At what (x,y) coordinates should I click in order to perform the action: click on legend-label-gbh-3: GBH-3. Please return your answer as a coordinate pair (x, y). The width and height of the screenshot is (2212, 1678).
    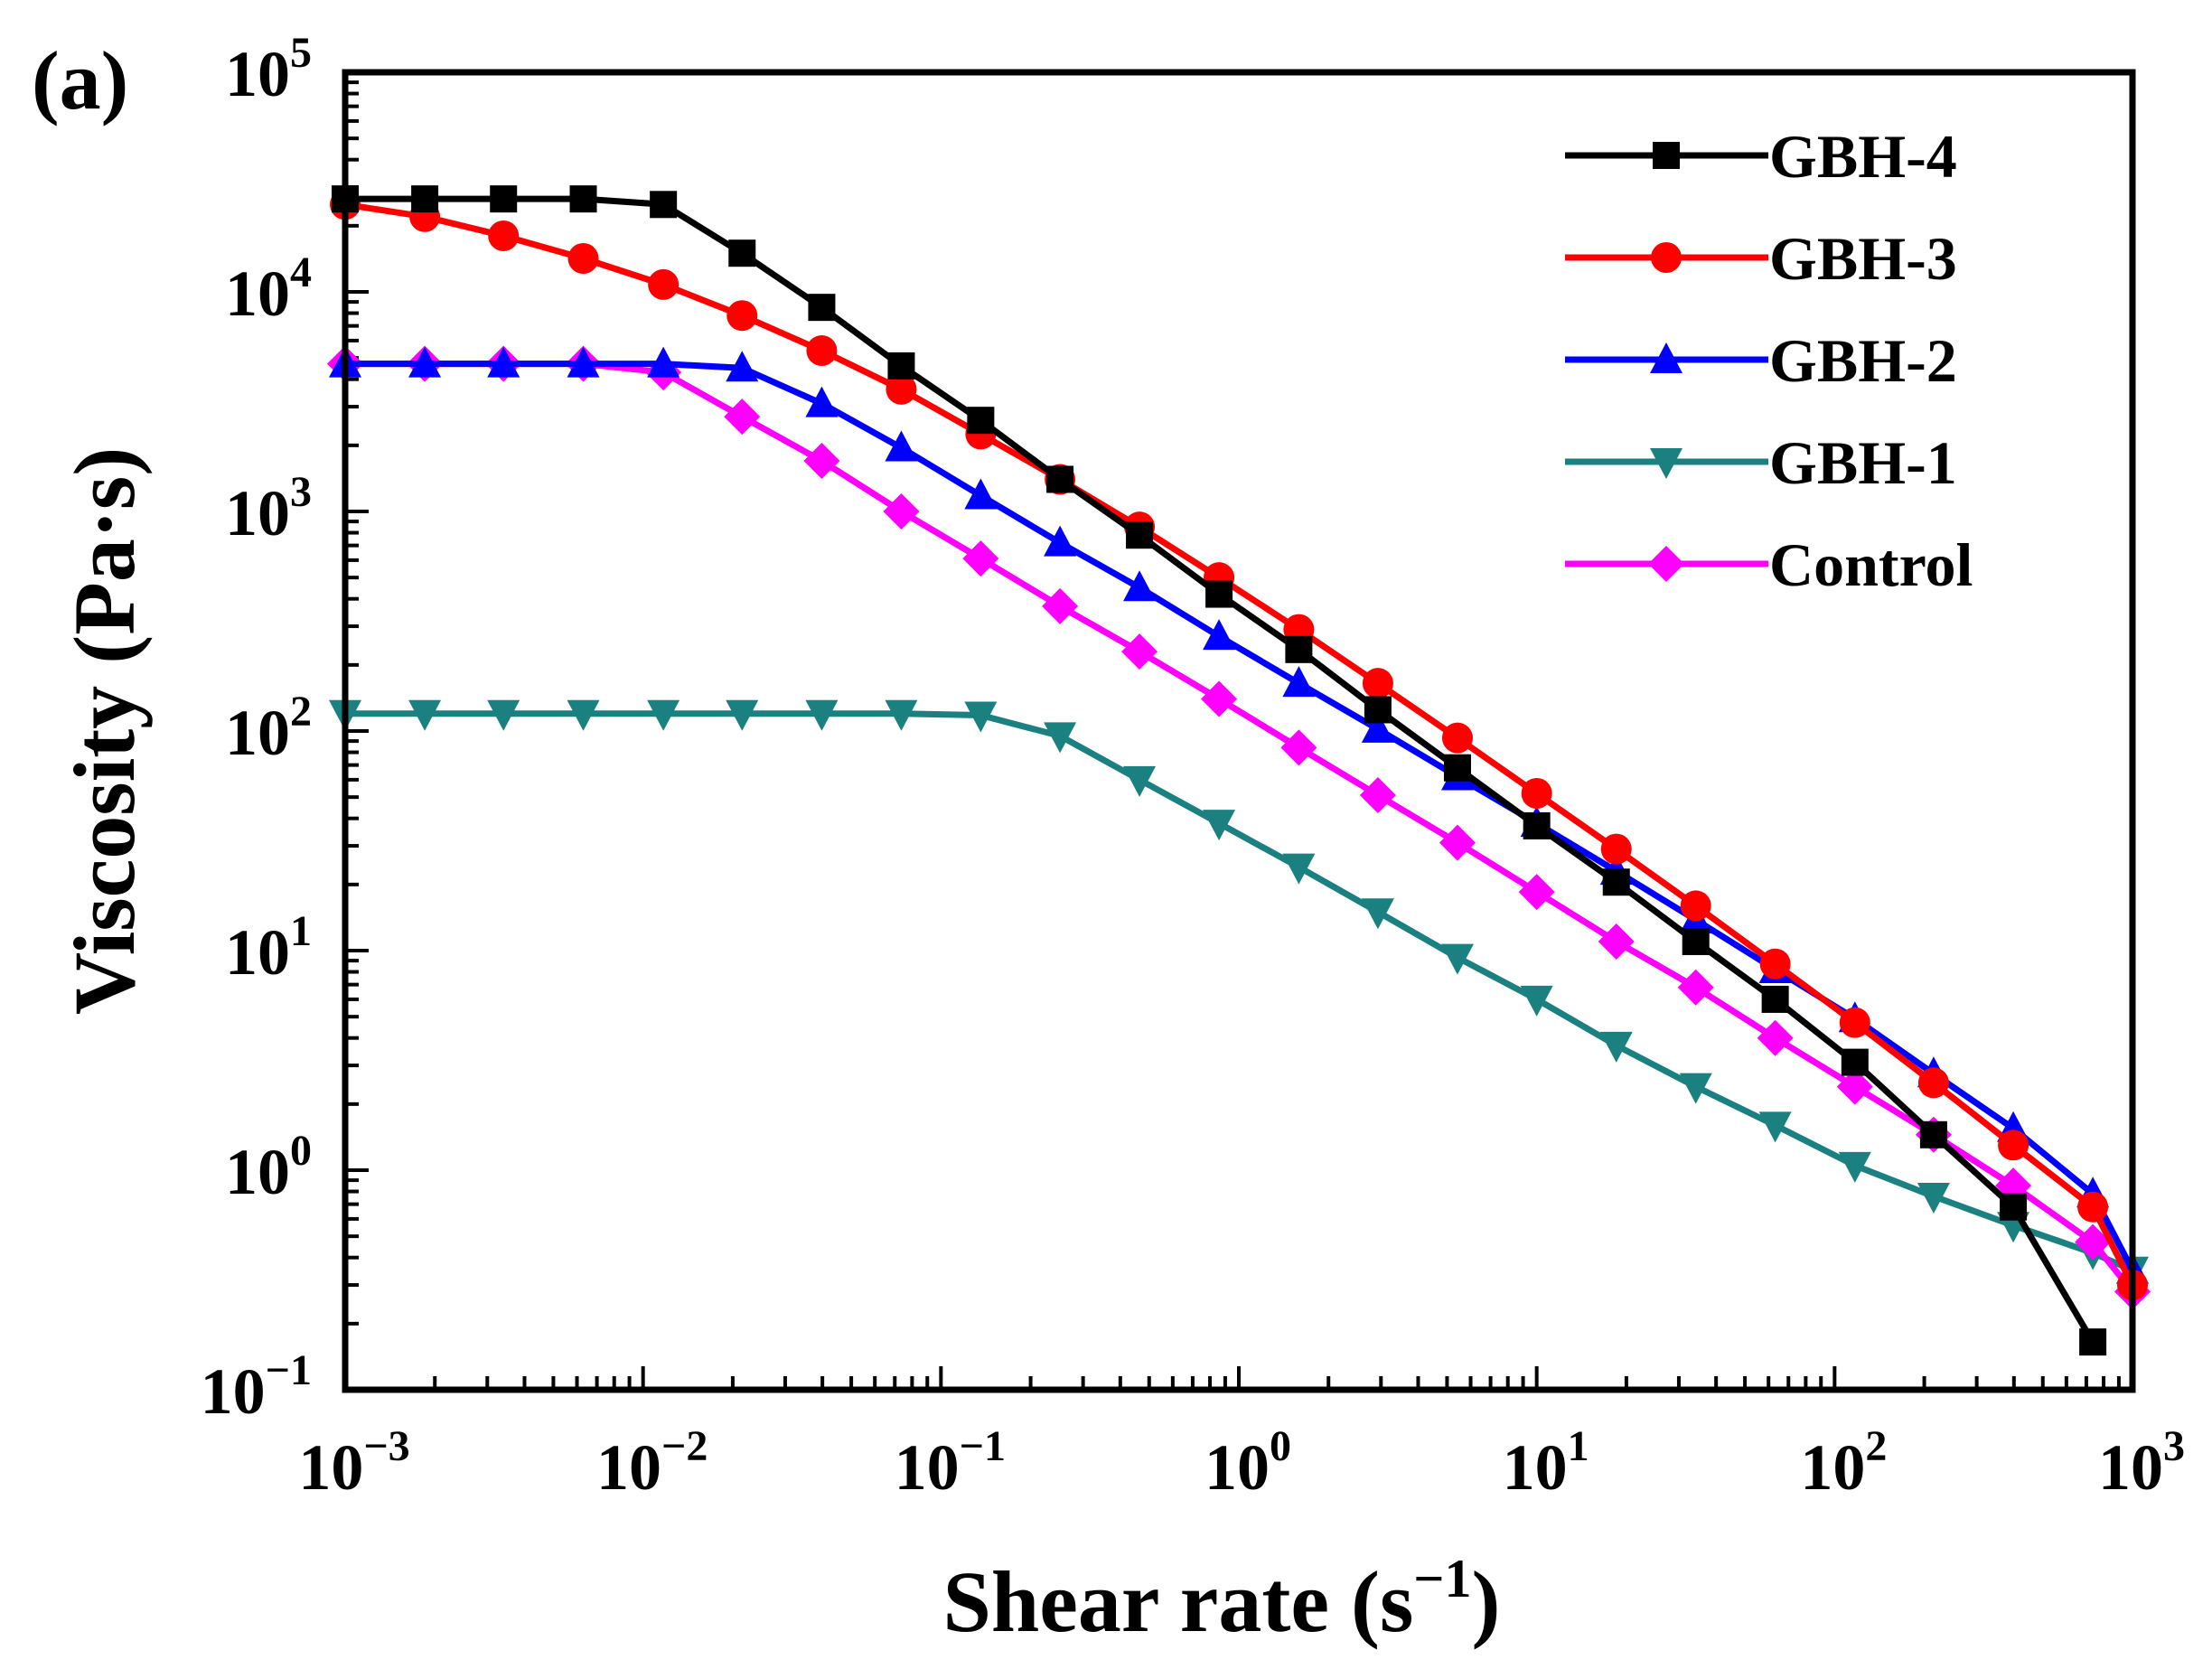
    Looking at the image, I should click on (1863, 258).